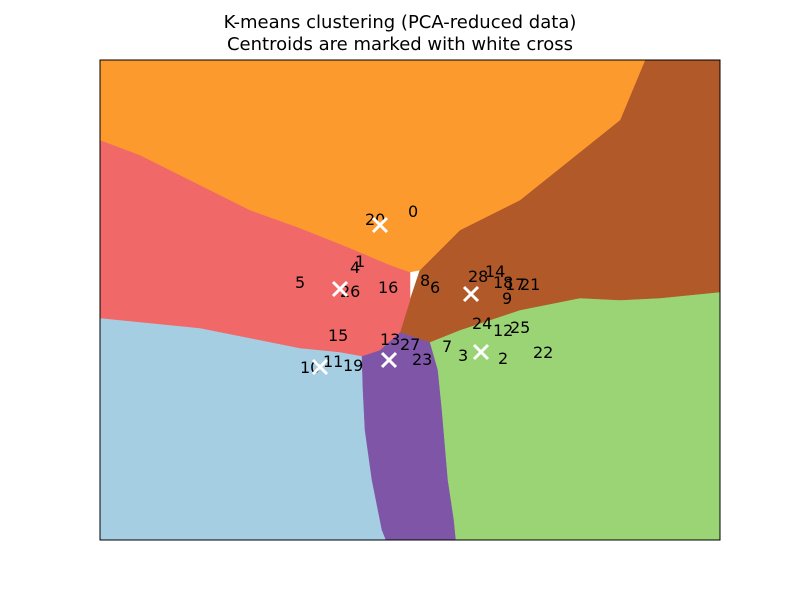 The width and height of the screenshot is (800, 600). Describe the element at coordinates (425, 280) in the screenshot. I see `point-label-8: 8` at that location.